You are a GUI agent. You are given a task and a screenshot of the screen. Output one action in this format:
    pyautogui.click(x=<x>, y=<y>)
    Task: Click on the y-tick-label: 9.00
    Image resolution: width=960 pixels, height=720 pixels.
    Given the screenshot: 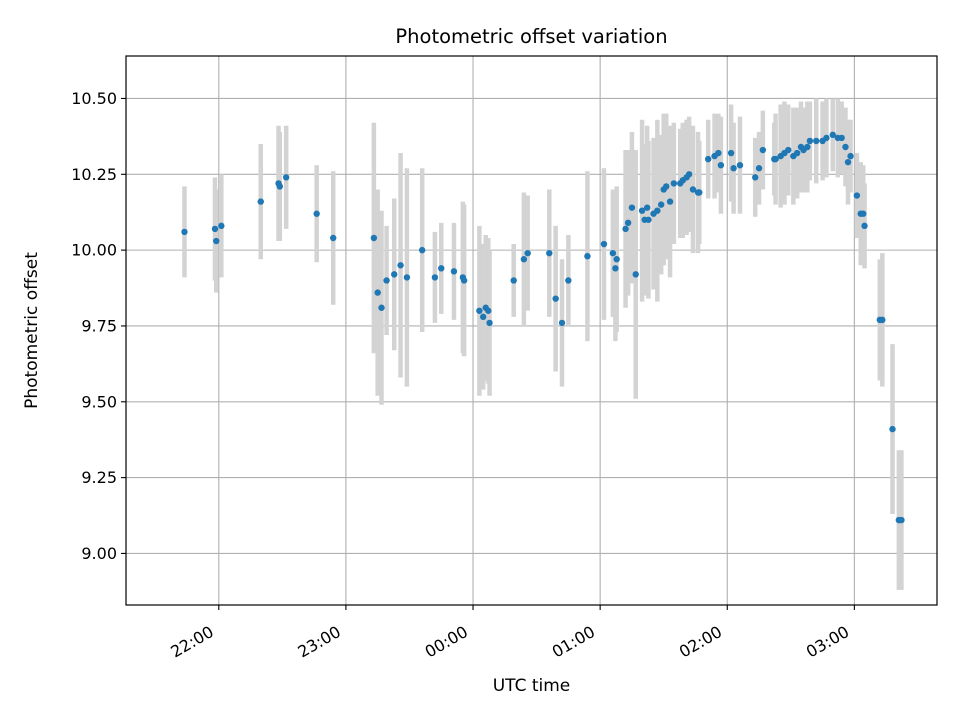 What is the action you would take?
    pyautogui.click(x=99, y=553)
    